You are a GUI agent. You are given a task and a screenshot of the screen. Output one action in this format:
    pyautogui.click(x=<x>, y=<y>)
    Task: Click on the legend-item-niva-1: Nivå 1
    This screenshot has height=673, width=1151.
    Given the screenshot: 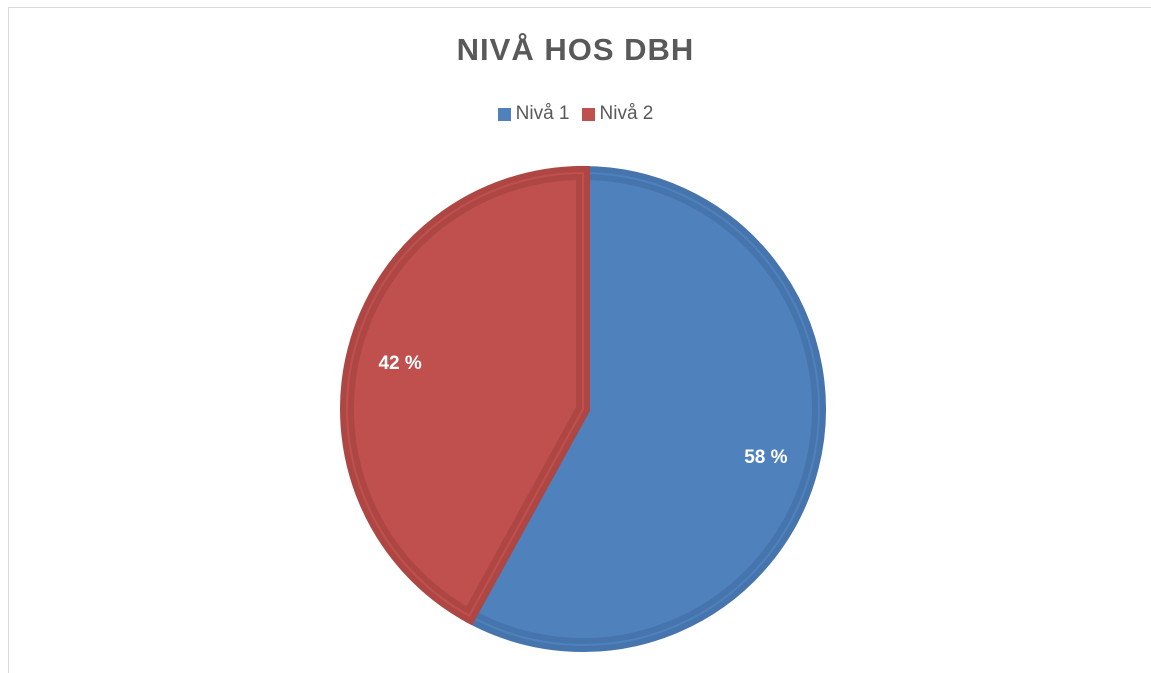 What is the action you would take?
    pyautogui.click(x=533, y=114)
    